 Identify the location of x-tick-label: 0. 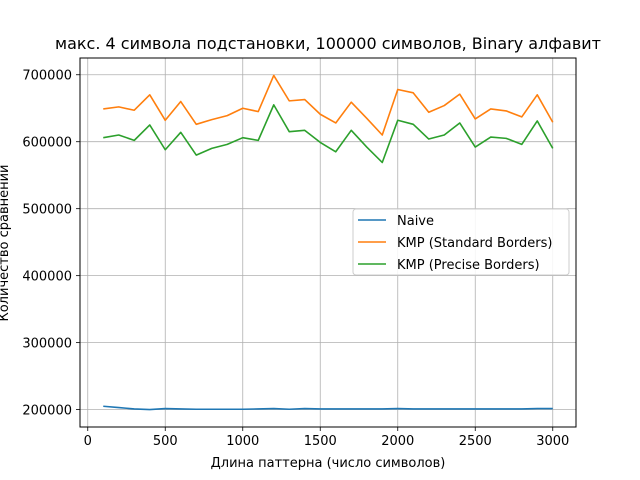
(88, 441).